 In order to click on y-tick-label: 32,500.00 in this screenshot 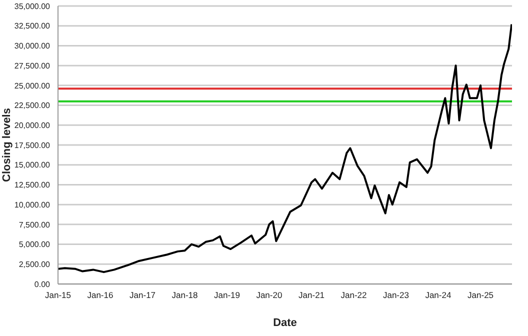, I will do `click(32, 26)`.